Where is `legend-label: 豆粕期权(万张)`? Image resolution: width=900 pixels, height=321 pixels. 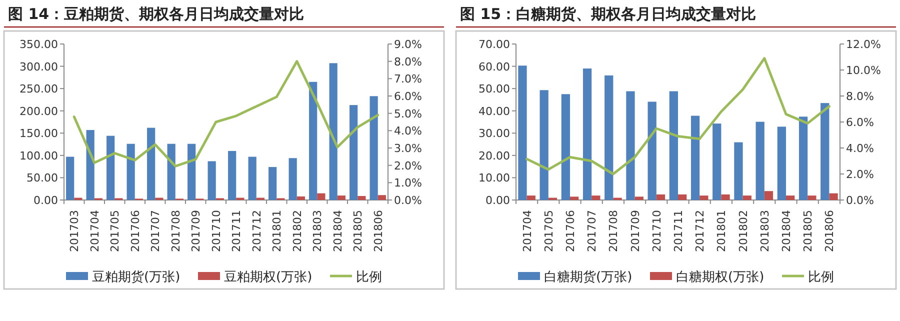
legend-label: 豆粕期权(万张) is located at coordinates (268, 277).